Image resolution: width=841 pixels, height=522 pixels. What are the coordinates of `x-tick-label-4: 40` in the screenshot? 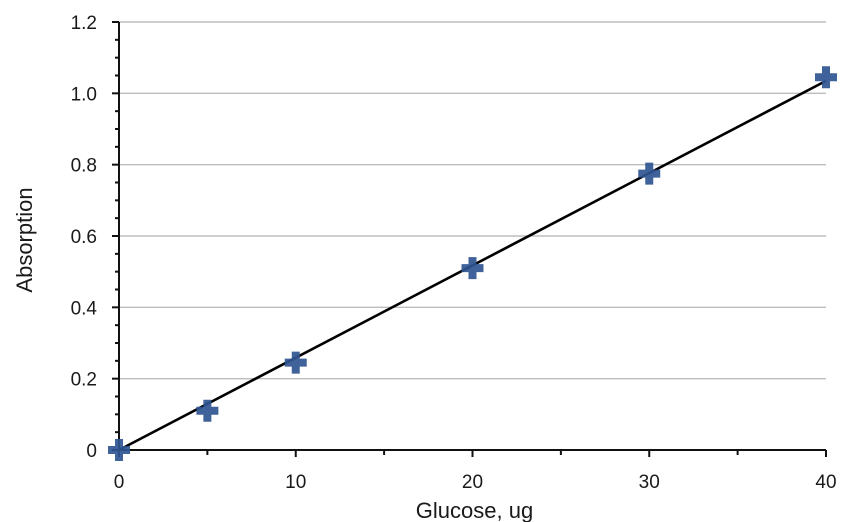 It's located at (825, 482).